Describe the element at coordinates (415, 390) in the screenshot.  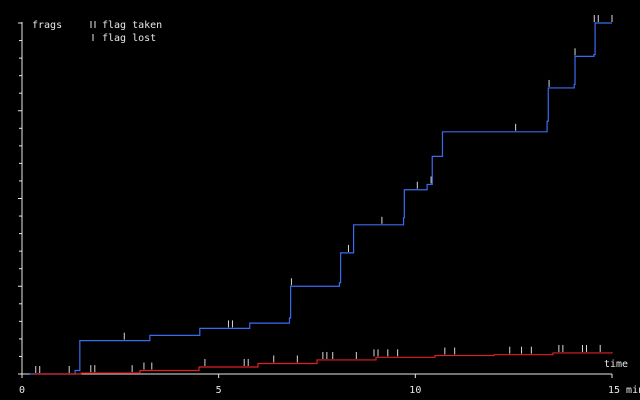
I see `x-tick-label: 10` at that location.